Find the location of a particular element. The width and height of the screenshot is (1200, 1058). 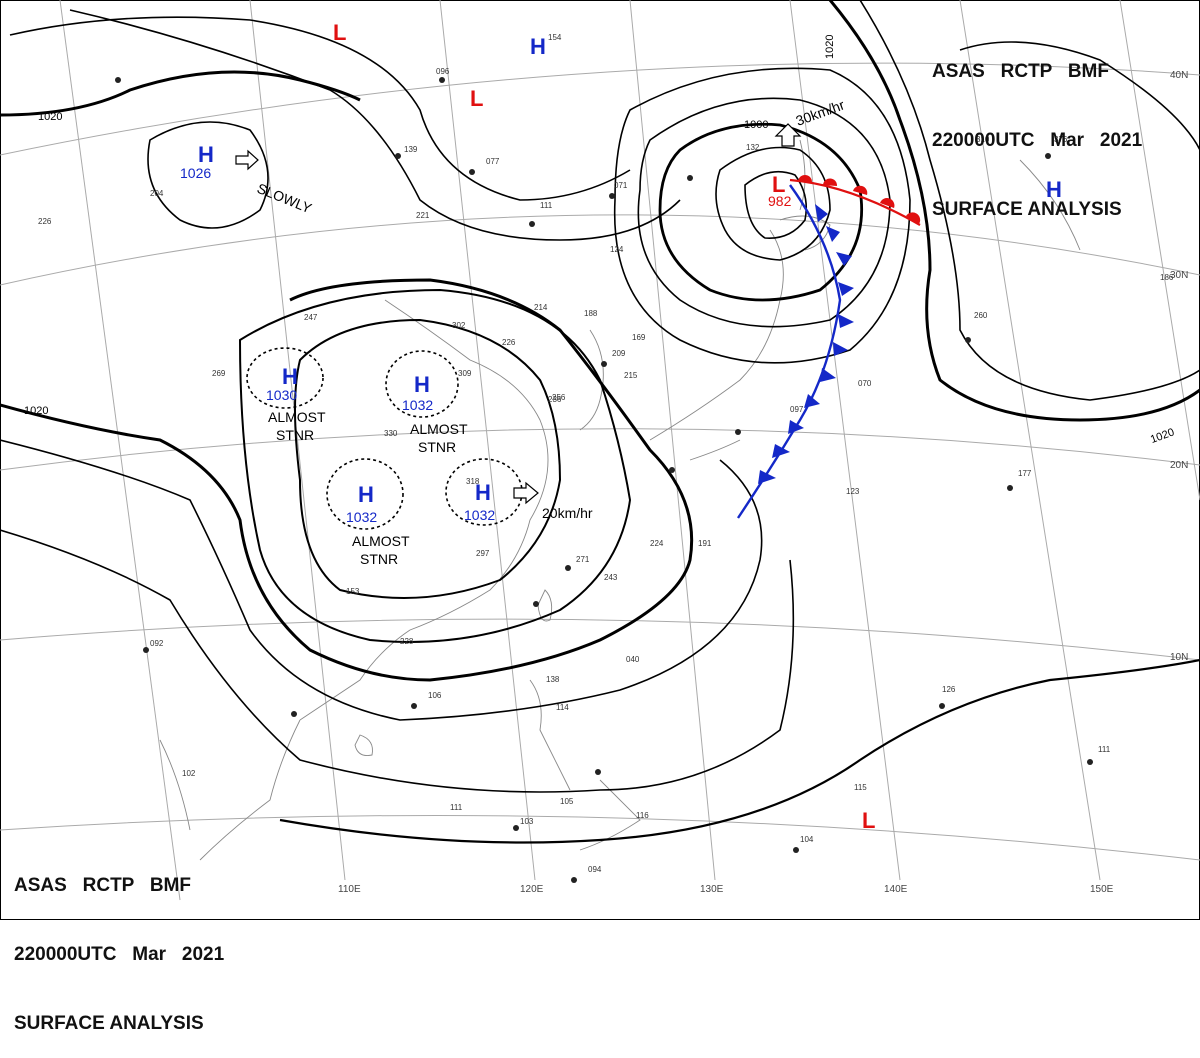

isobar-1008-south is located at coordinates (739, 751).